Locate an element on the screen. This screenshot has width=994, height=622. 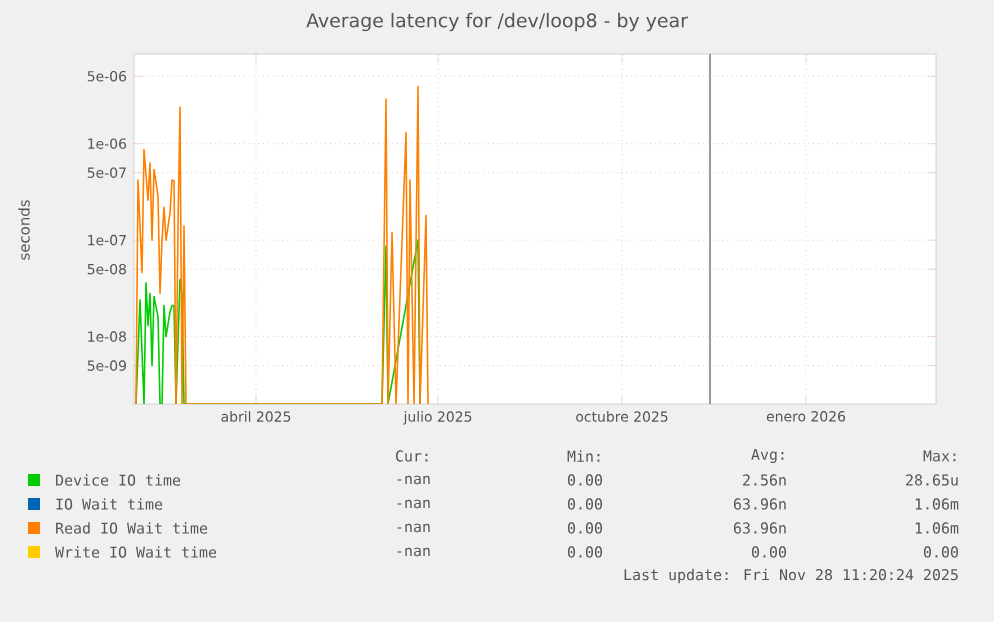
chart-title: Average latency for /dev/loop8 - by year is located at coordinates (497, 22).